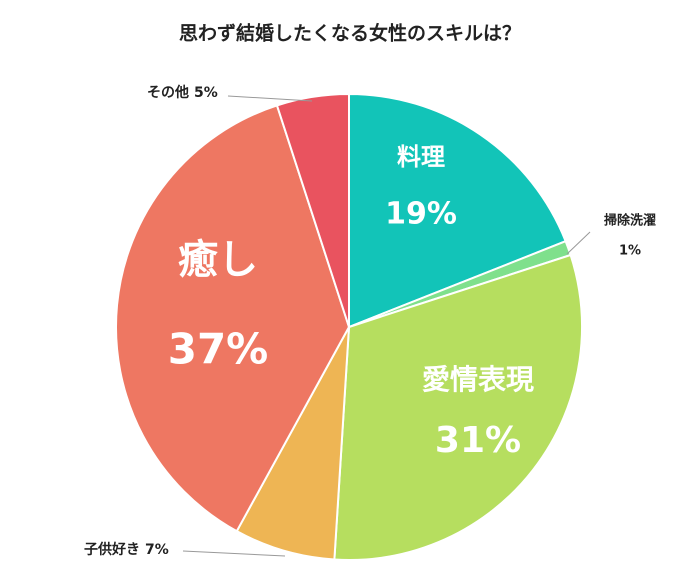 The height and width of the screenshot is (581, 700). Describe the element at coordinates (218, 260) in the screenshot. I see `slice-label: 癒し` at that location.